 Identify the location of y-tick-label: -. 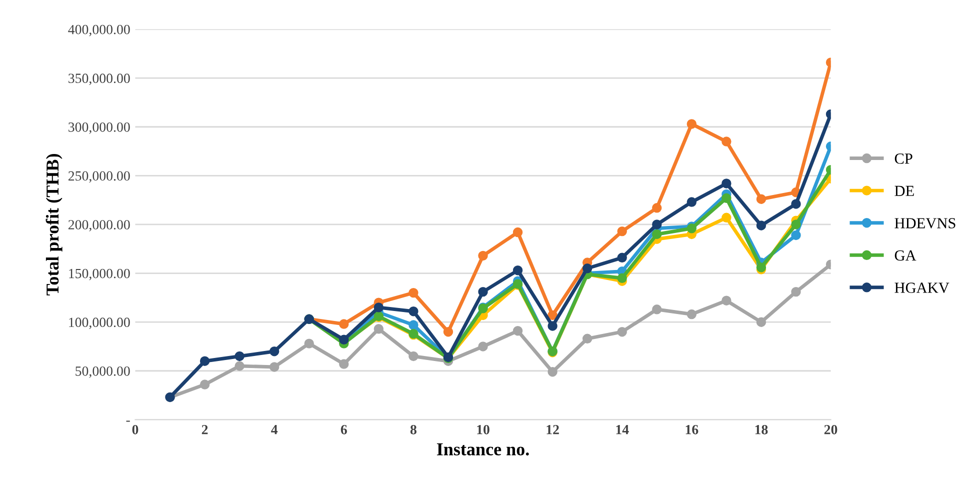
(128, 421).